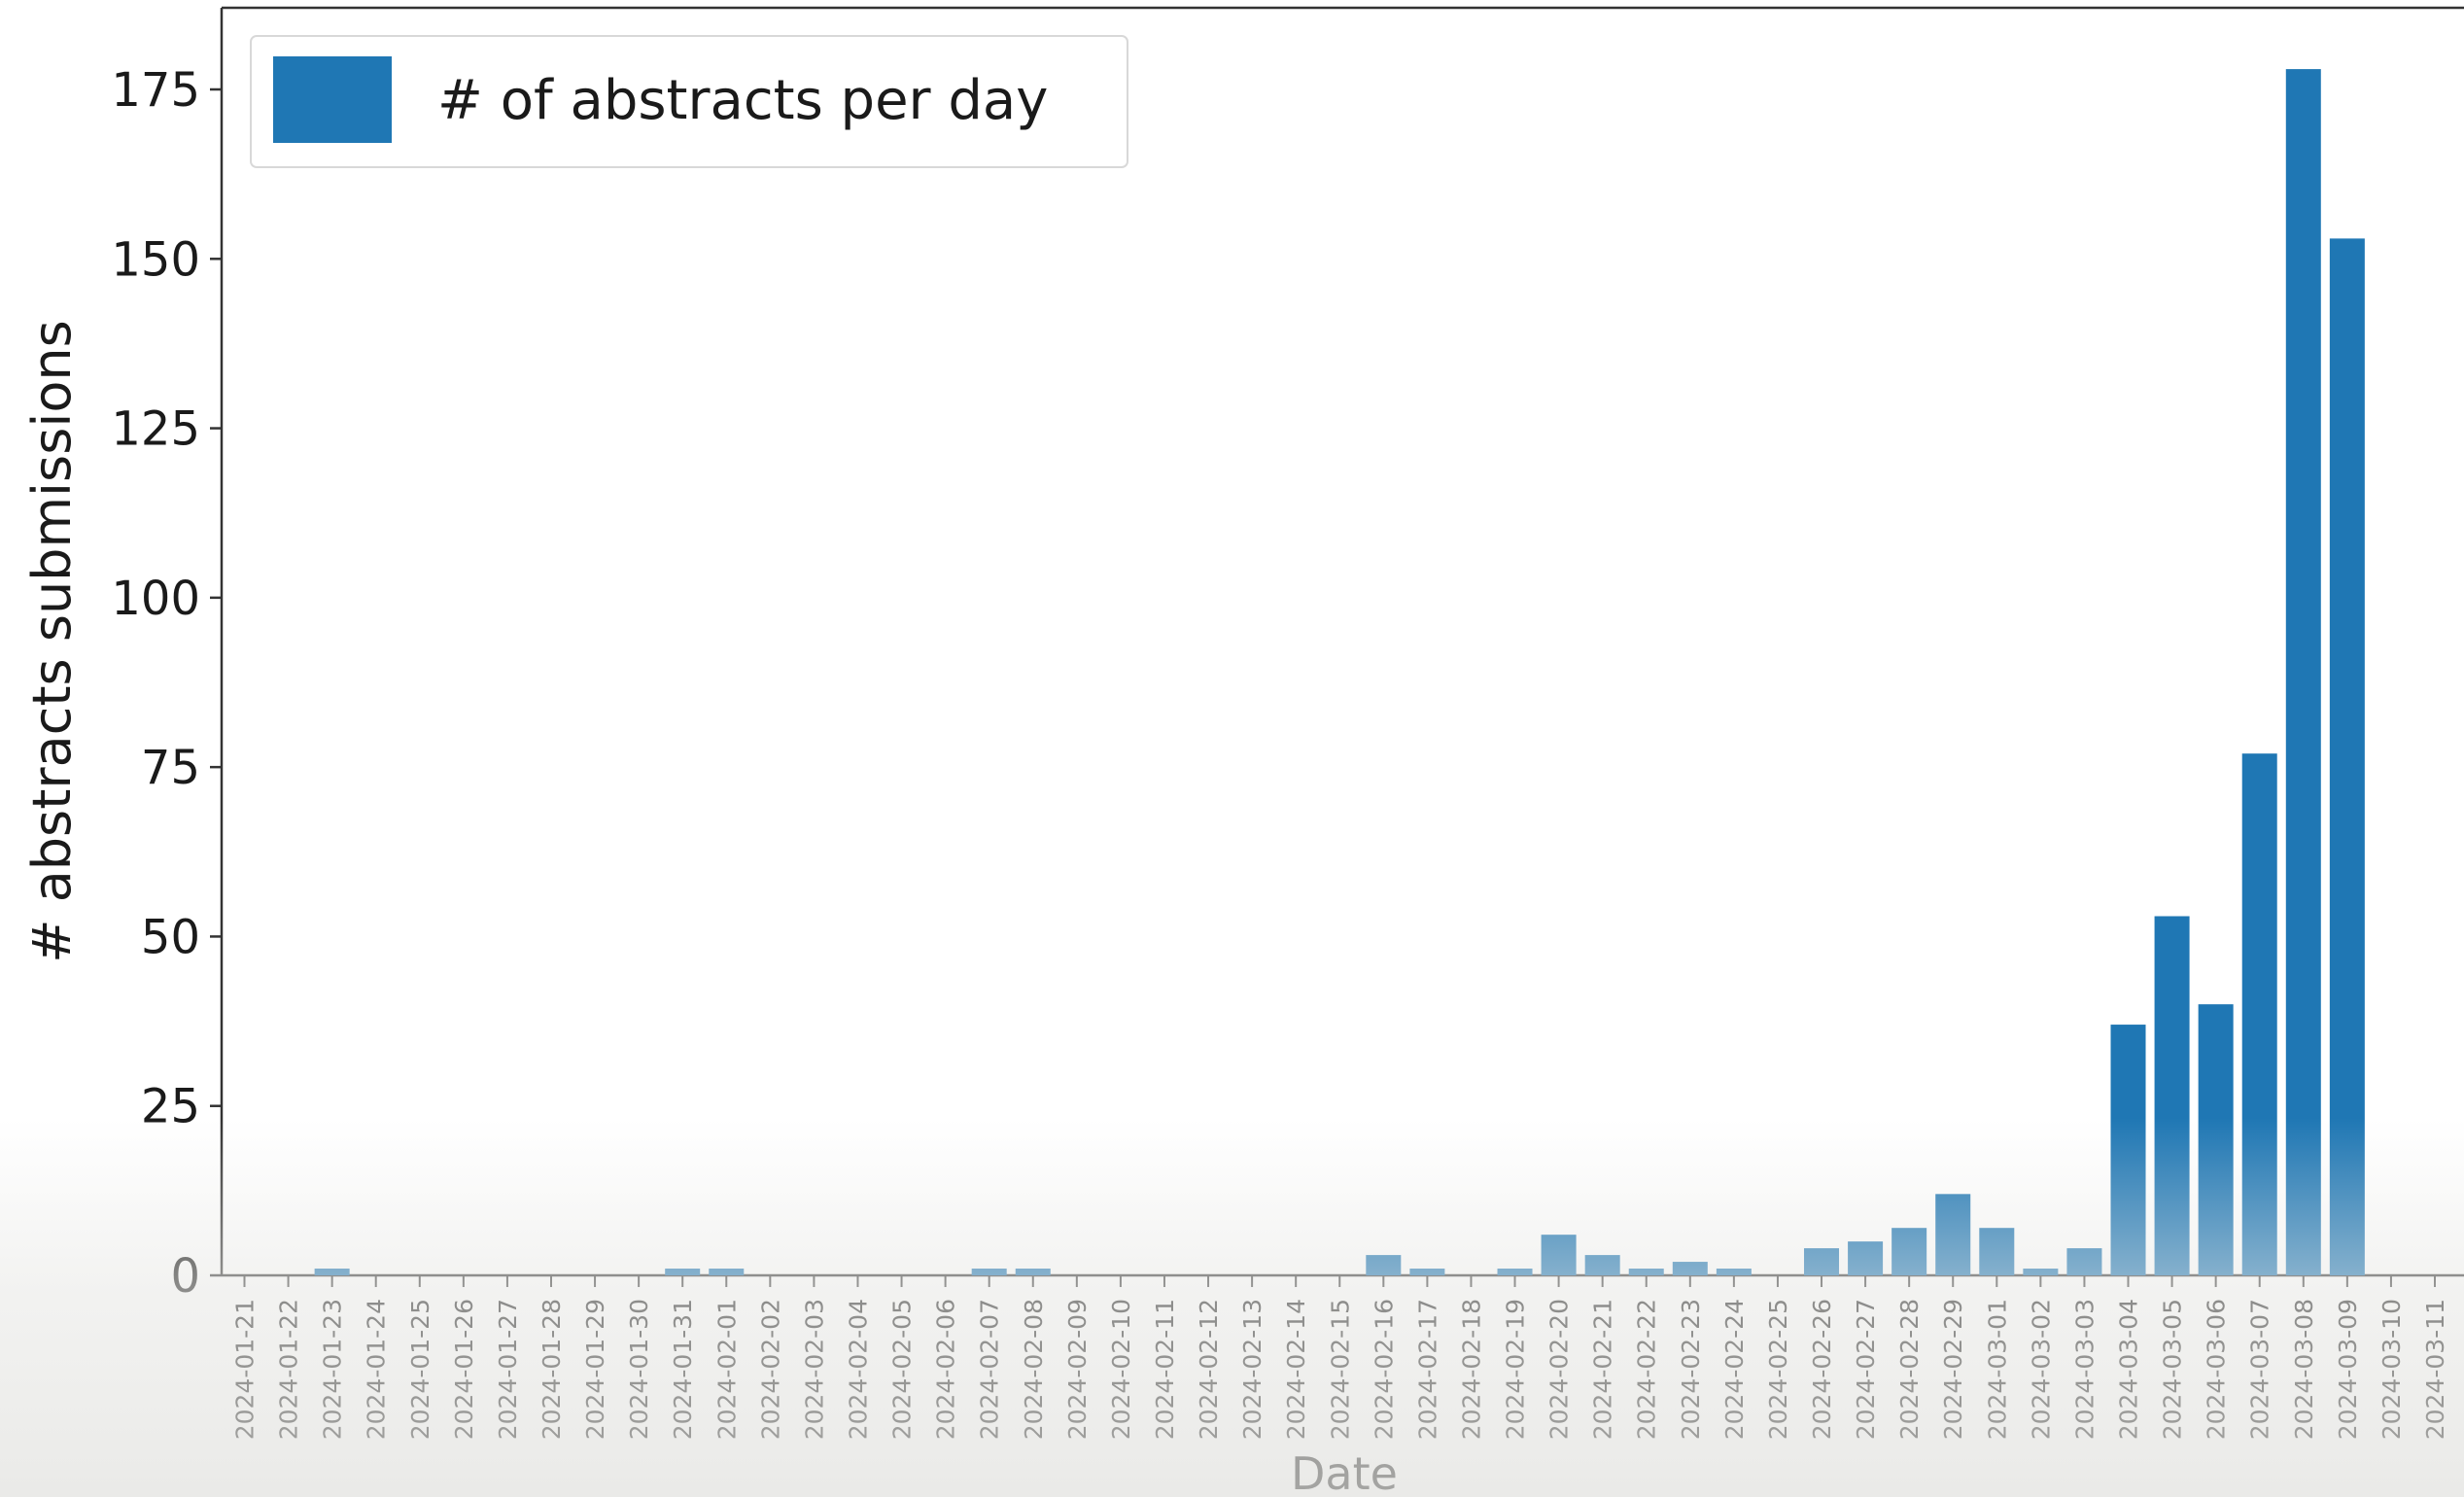 The width and height of the screenshot is (2464, 1497). I want to click on x-tick-label: 2024-01-27, so click(508, 1370).